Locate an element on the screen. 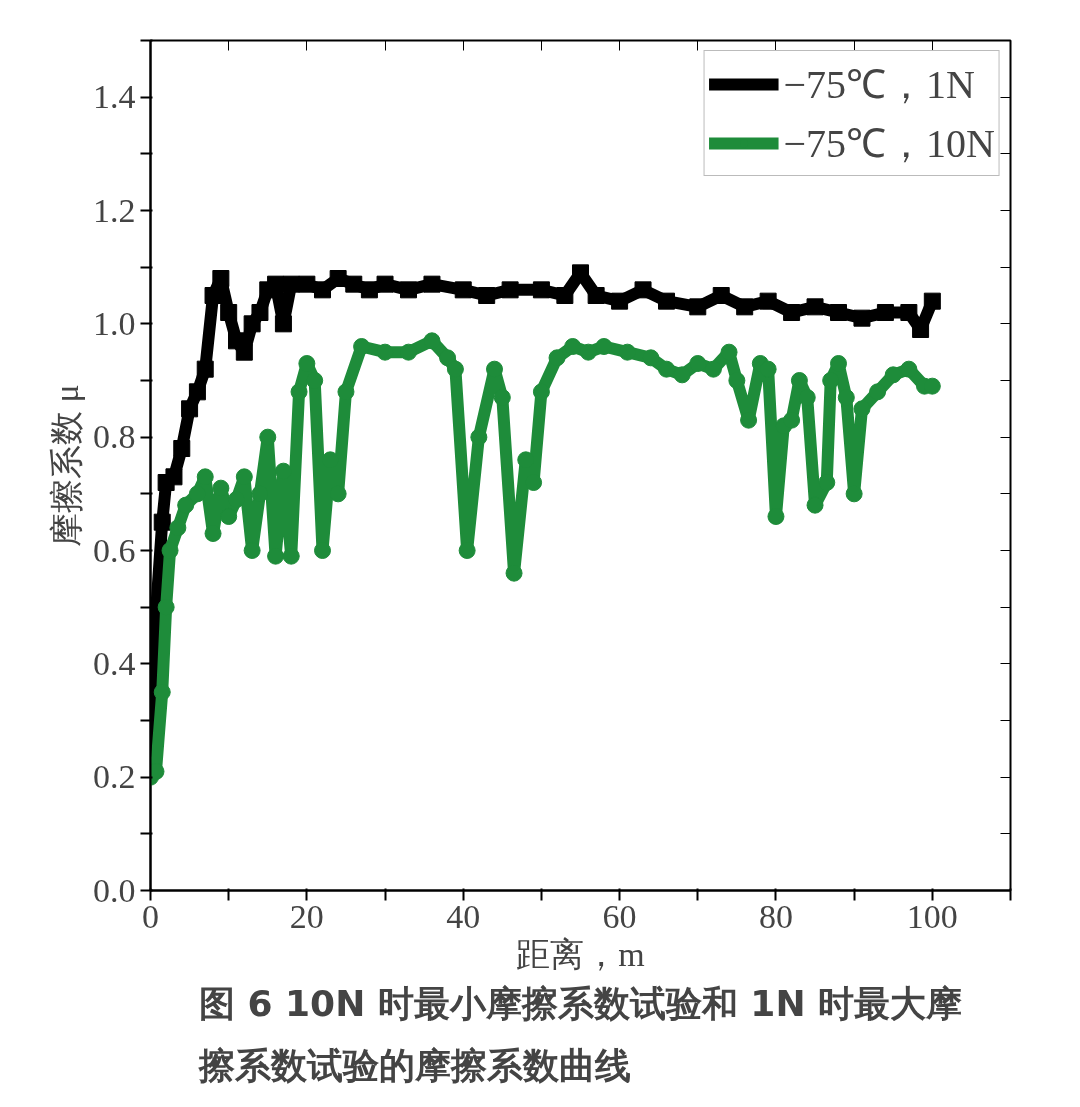  x-axis-title: 距离，m is located at coordinates (580, 954).